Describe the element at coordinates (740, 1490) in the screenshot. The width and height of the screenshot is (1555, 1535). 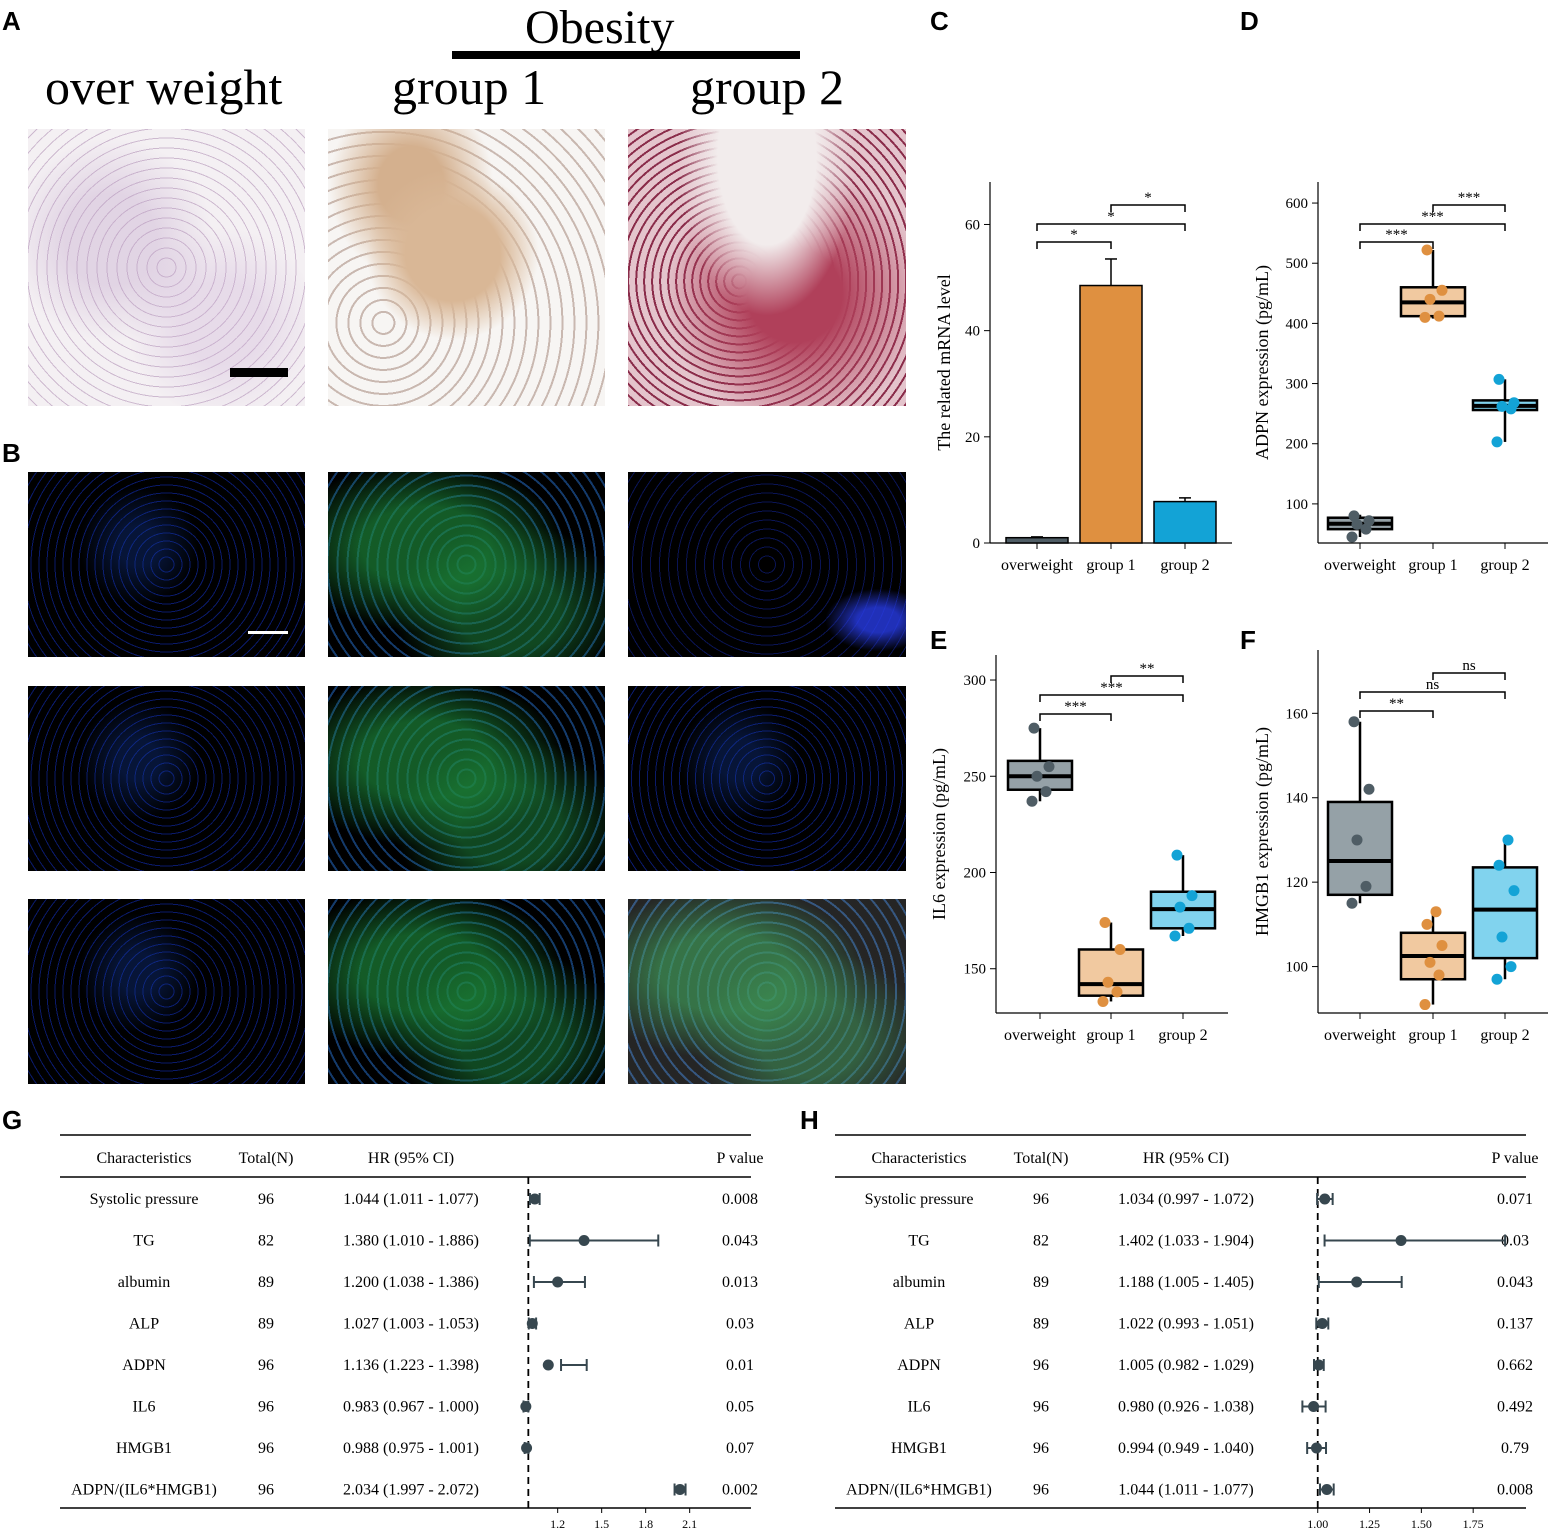
I see `row-pvalue: 0.002` at that location.